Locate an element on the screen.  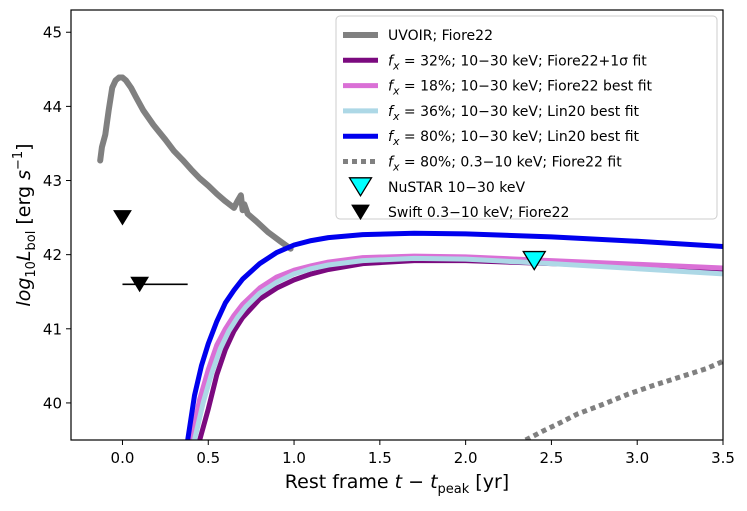
legend-label-fx36: fx = 36%; 10−30 keV; Lin20 best fit is located at coordinates (514, 113).